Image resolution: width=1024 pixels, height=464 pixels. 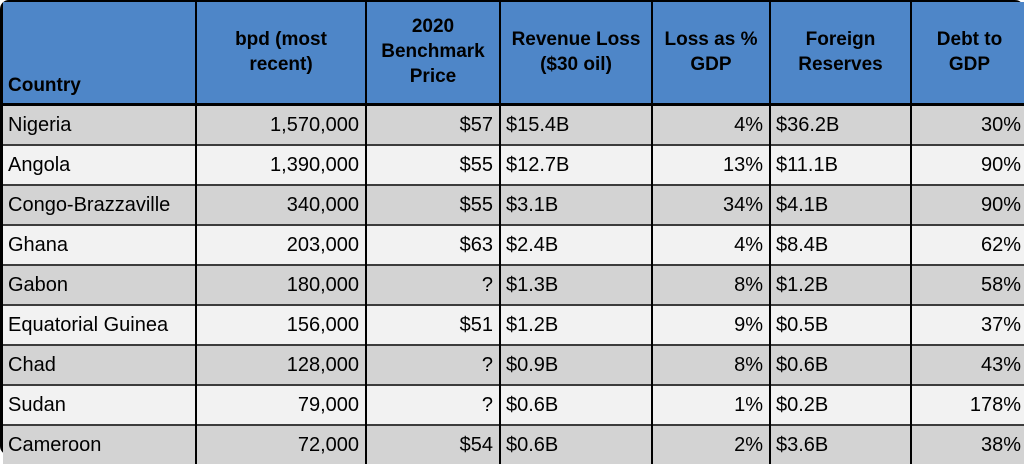 I want to click on cell-foreign-reserves: $3.6B, so click(x=840, y=444).